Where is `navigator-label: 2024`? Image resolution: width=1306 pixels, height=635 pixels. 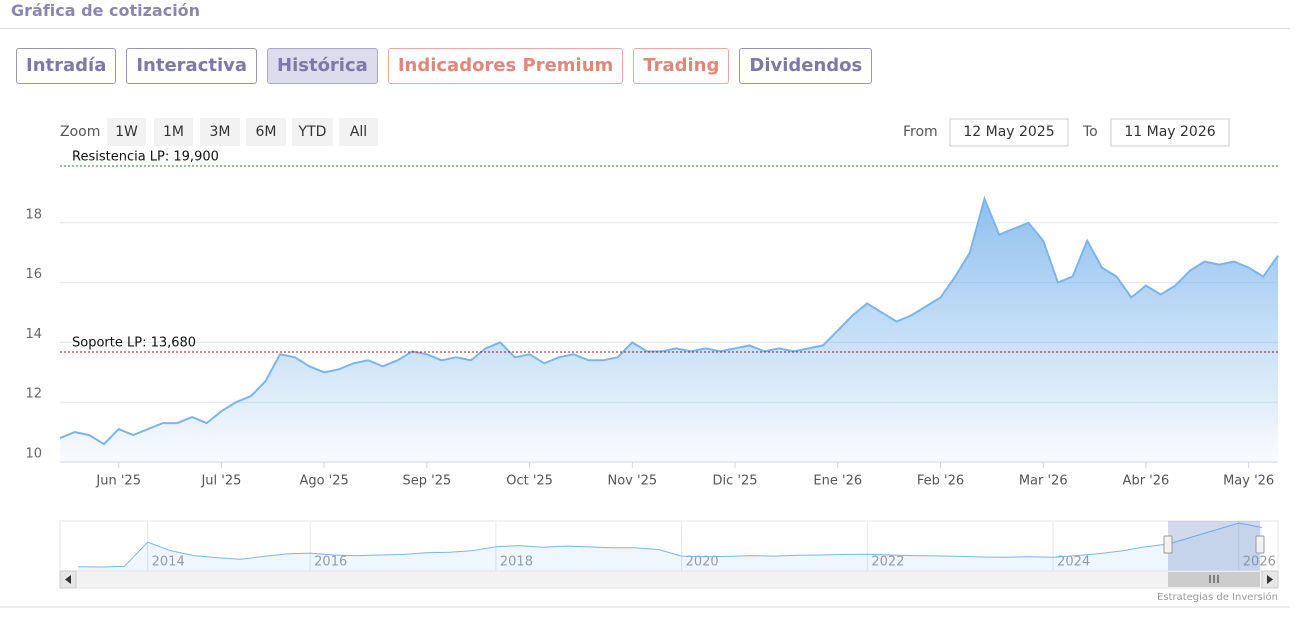
navigator-label: 2024 is located at coordinates (1073, 562).